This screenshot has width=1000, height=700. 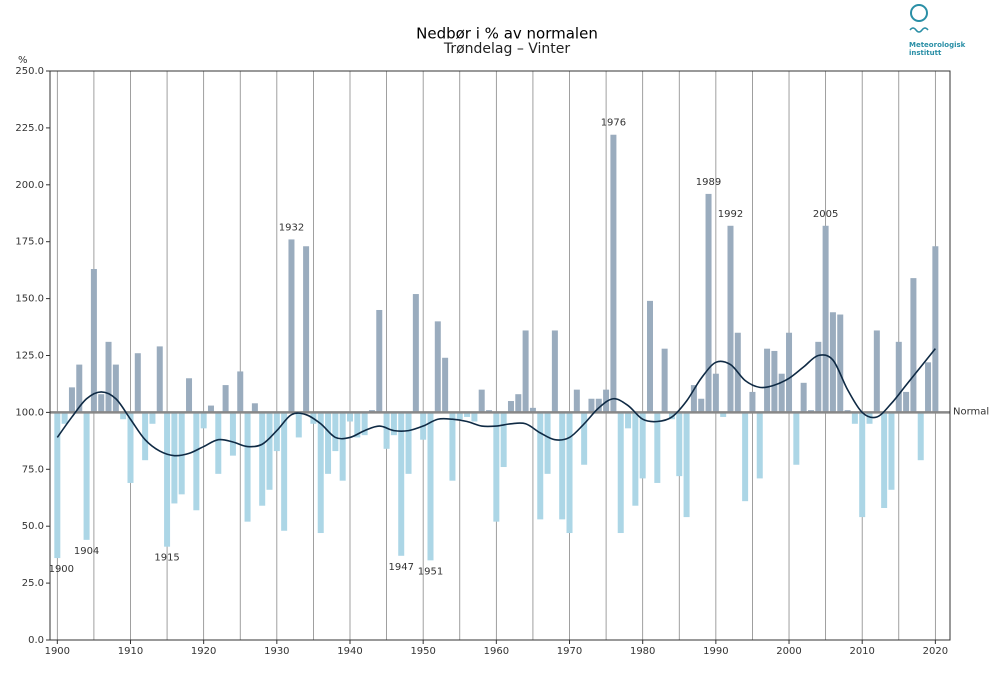 What do you see at coordinates (971, 411) in the screenshot?
I see `reference-label: Normal` at bounding box center [971, 411].